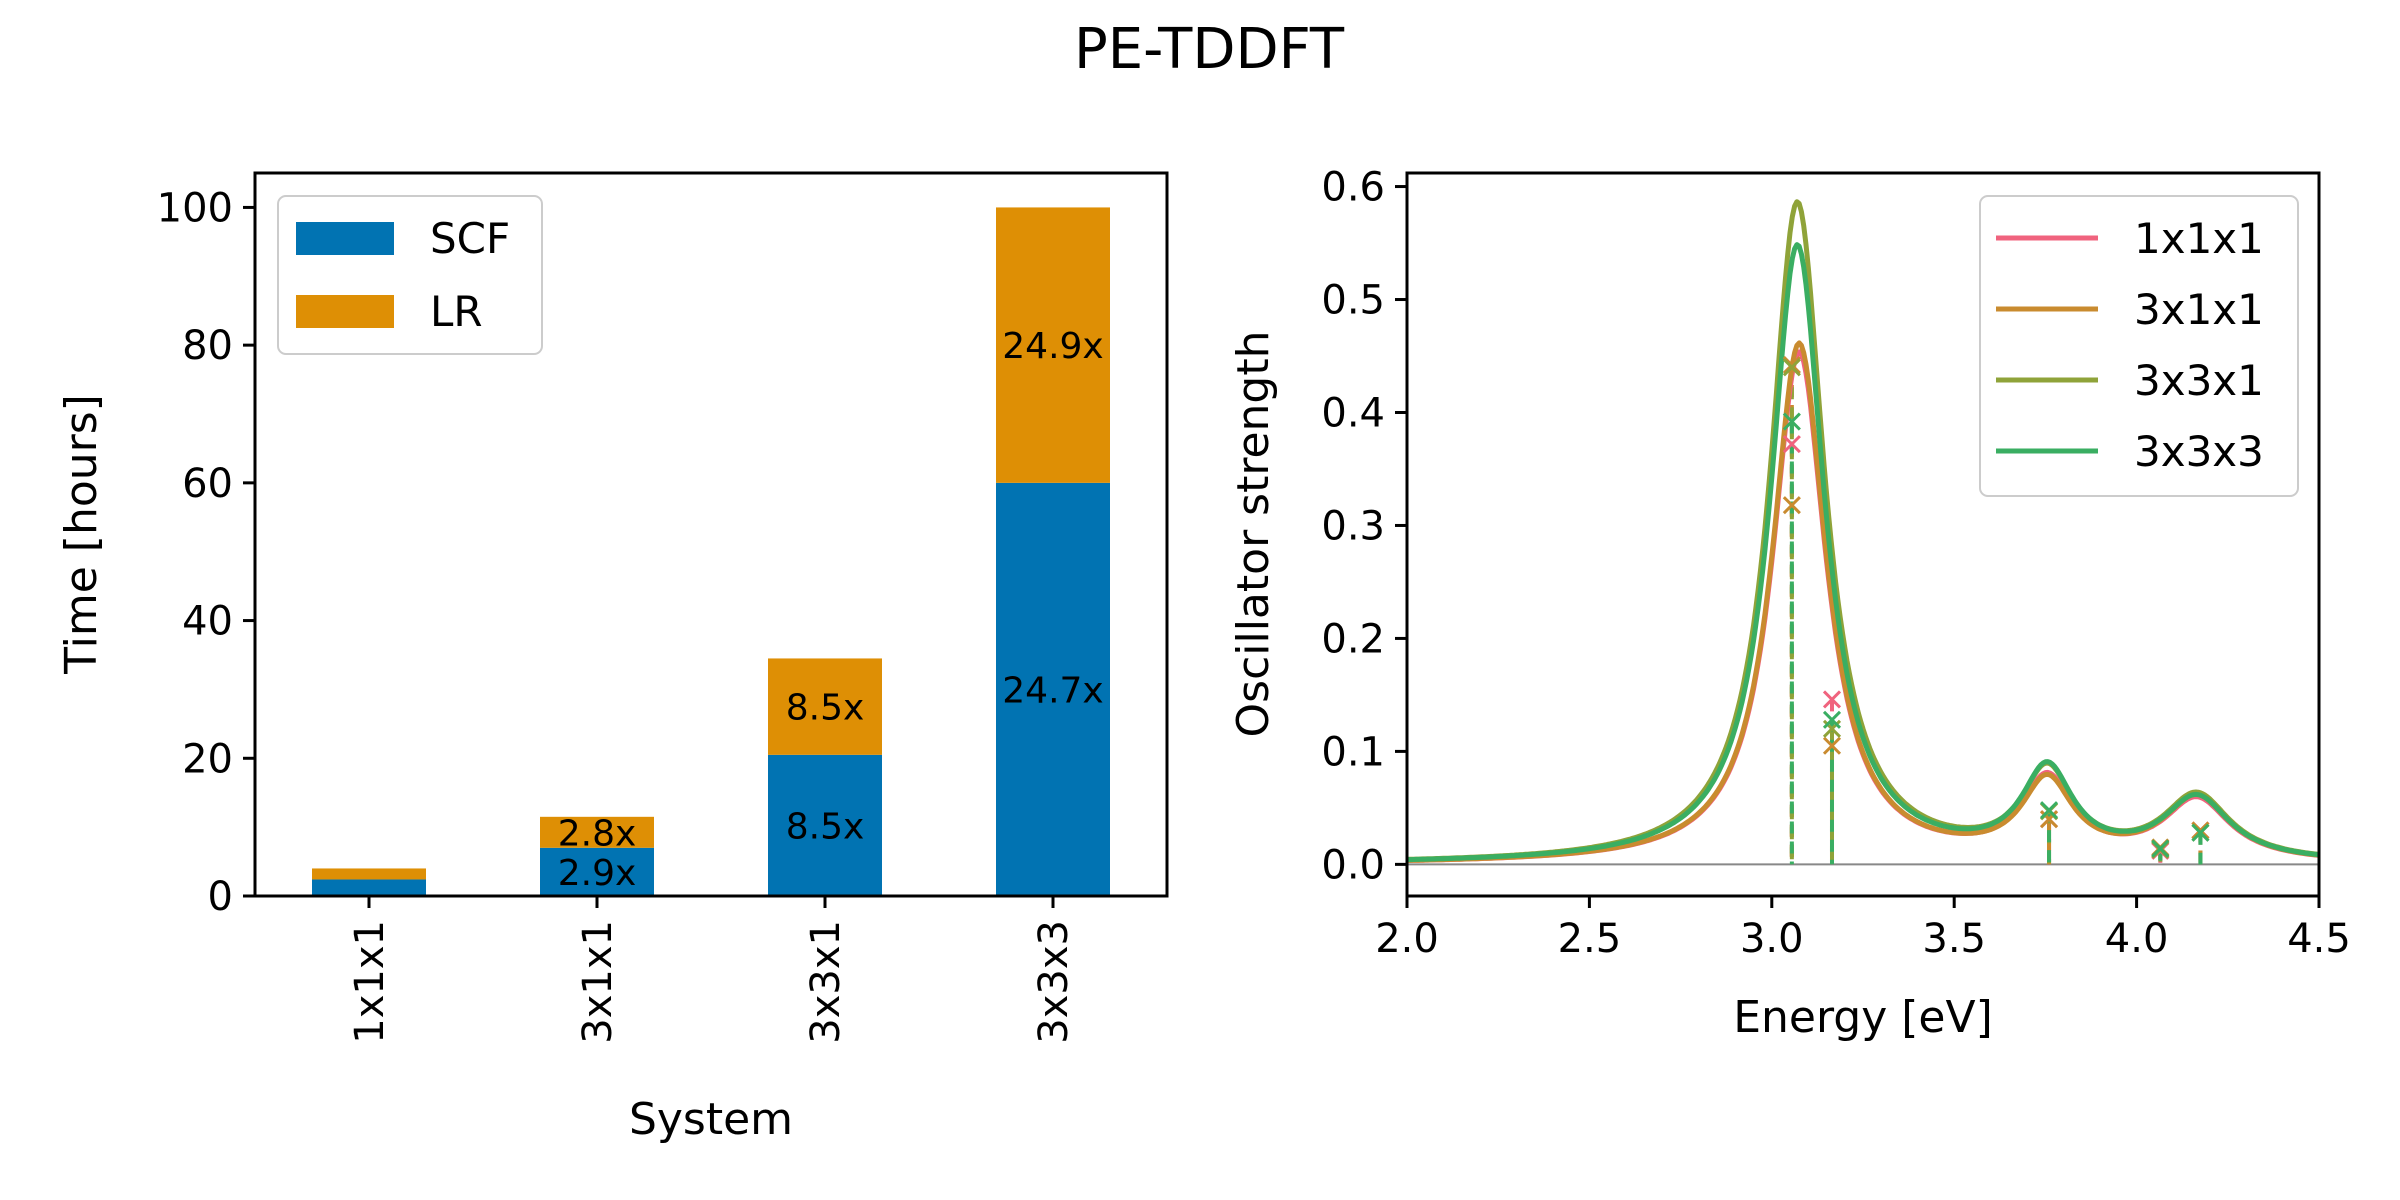 This screenshot has width=2400, height=1200. Describe the element at coordinates (207, 484) in the screenshot. I see `bar-y-tick-label: 60` at that location.